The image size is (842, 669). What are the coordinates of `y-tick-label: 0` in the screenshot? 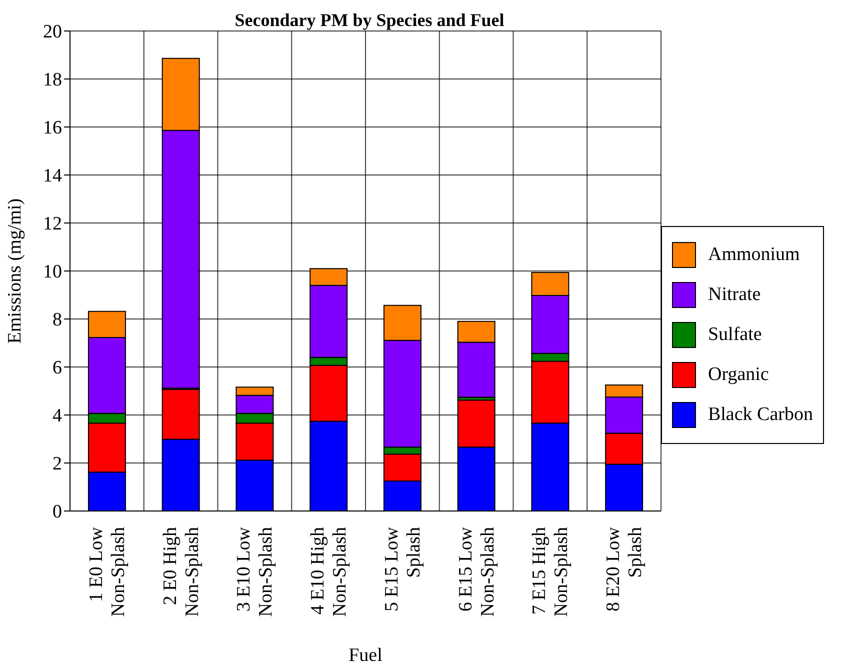 It's located at (57, 512).